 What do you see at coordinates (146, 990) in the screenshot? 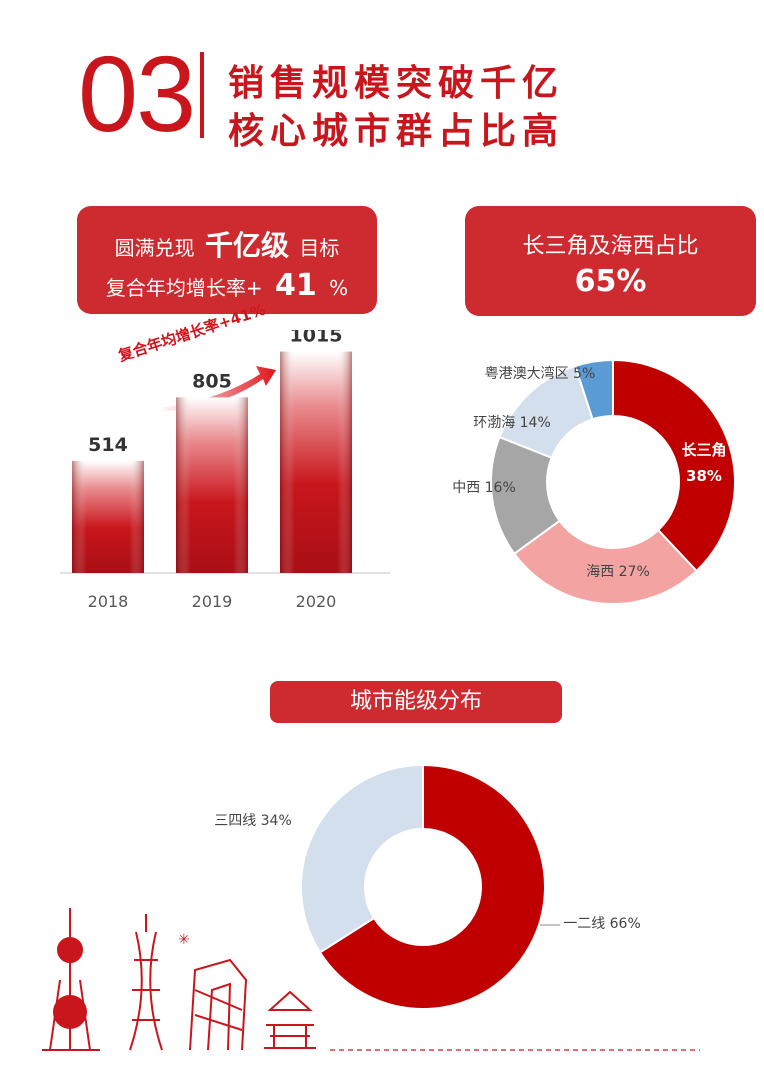
I see `canton-tower-rings` at bounding box center [146, 990].